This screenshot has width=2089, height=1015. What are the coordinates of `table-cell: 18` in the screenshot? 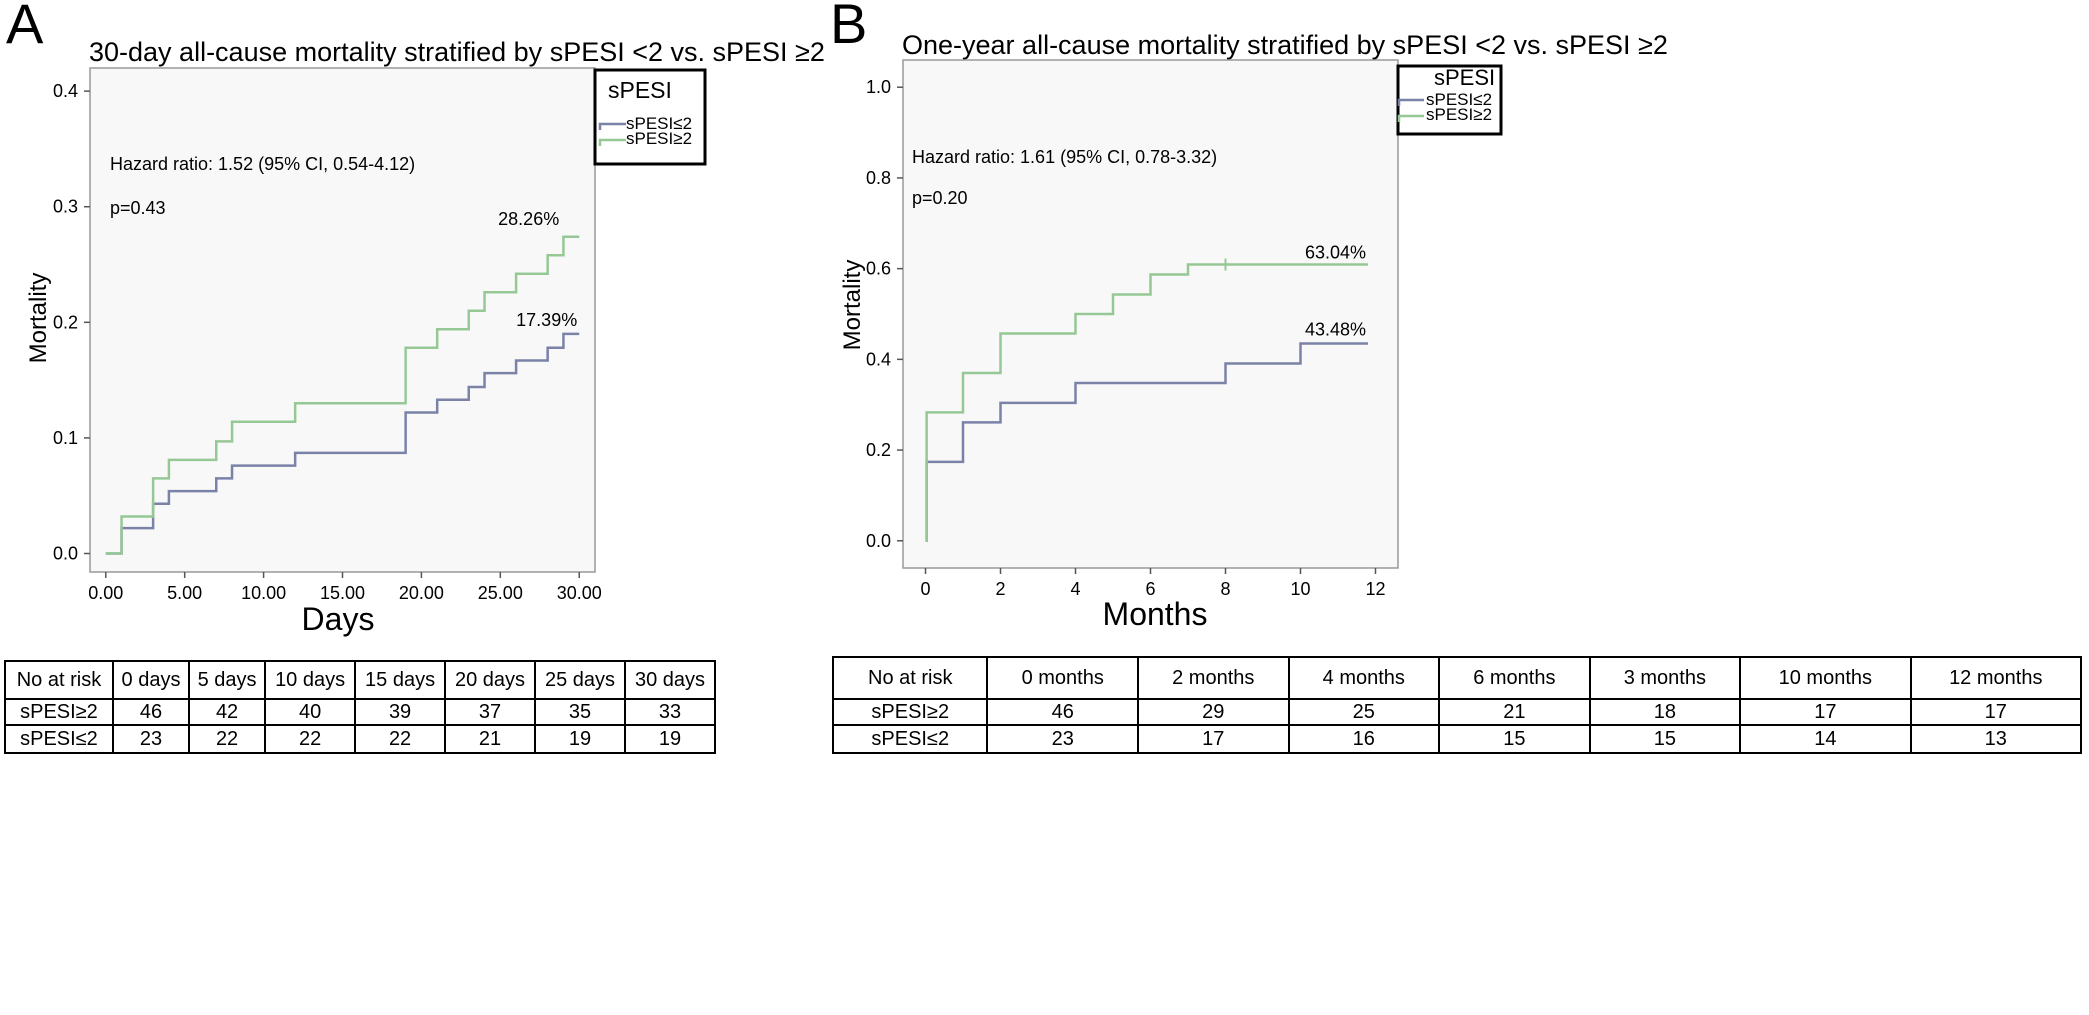 It's located at (1665, 712).